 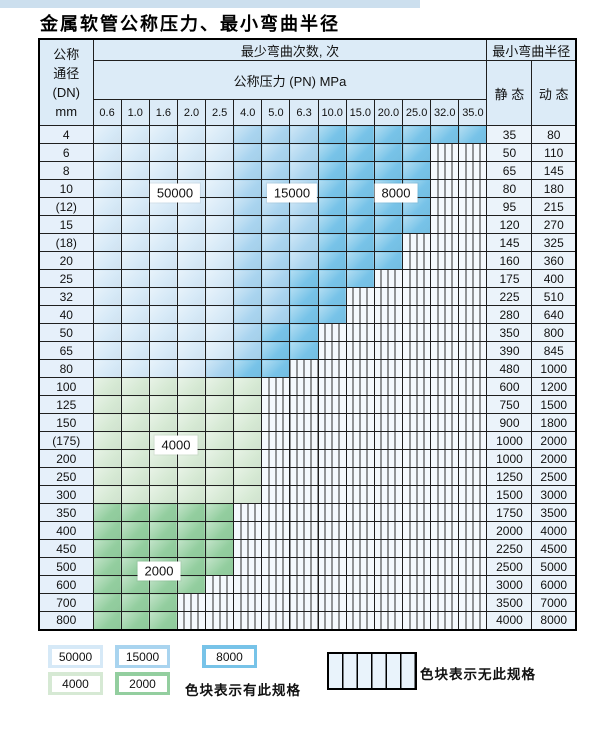 What do you see at coordinates (554, 170) in the screenshot?
I see `dynamic-value-cell: 145` at bounding box center [554, 170].